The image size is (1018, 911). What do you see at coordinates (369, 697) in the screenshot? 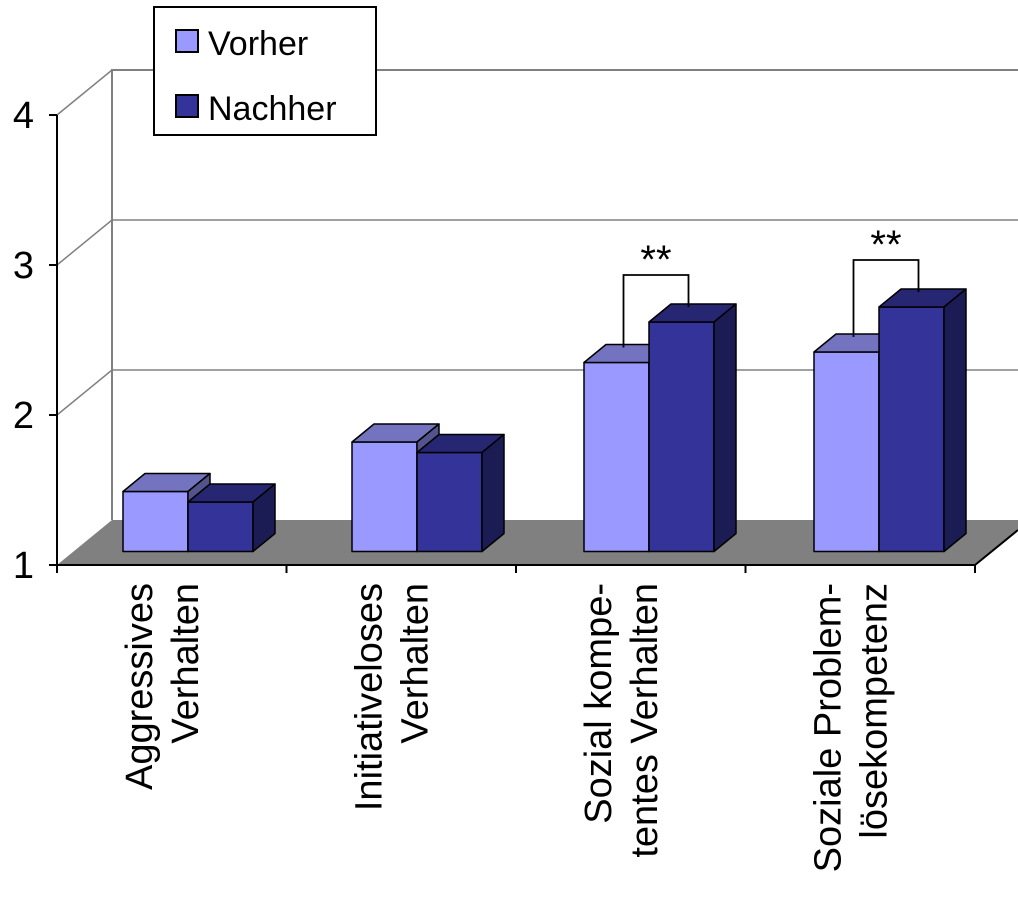
I see `category-label-line: Initiativeloses` at bounding box center [369, 697].